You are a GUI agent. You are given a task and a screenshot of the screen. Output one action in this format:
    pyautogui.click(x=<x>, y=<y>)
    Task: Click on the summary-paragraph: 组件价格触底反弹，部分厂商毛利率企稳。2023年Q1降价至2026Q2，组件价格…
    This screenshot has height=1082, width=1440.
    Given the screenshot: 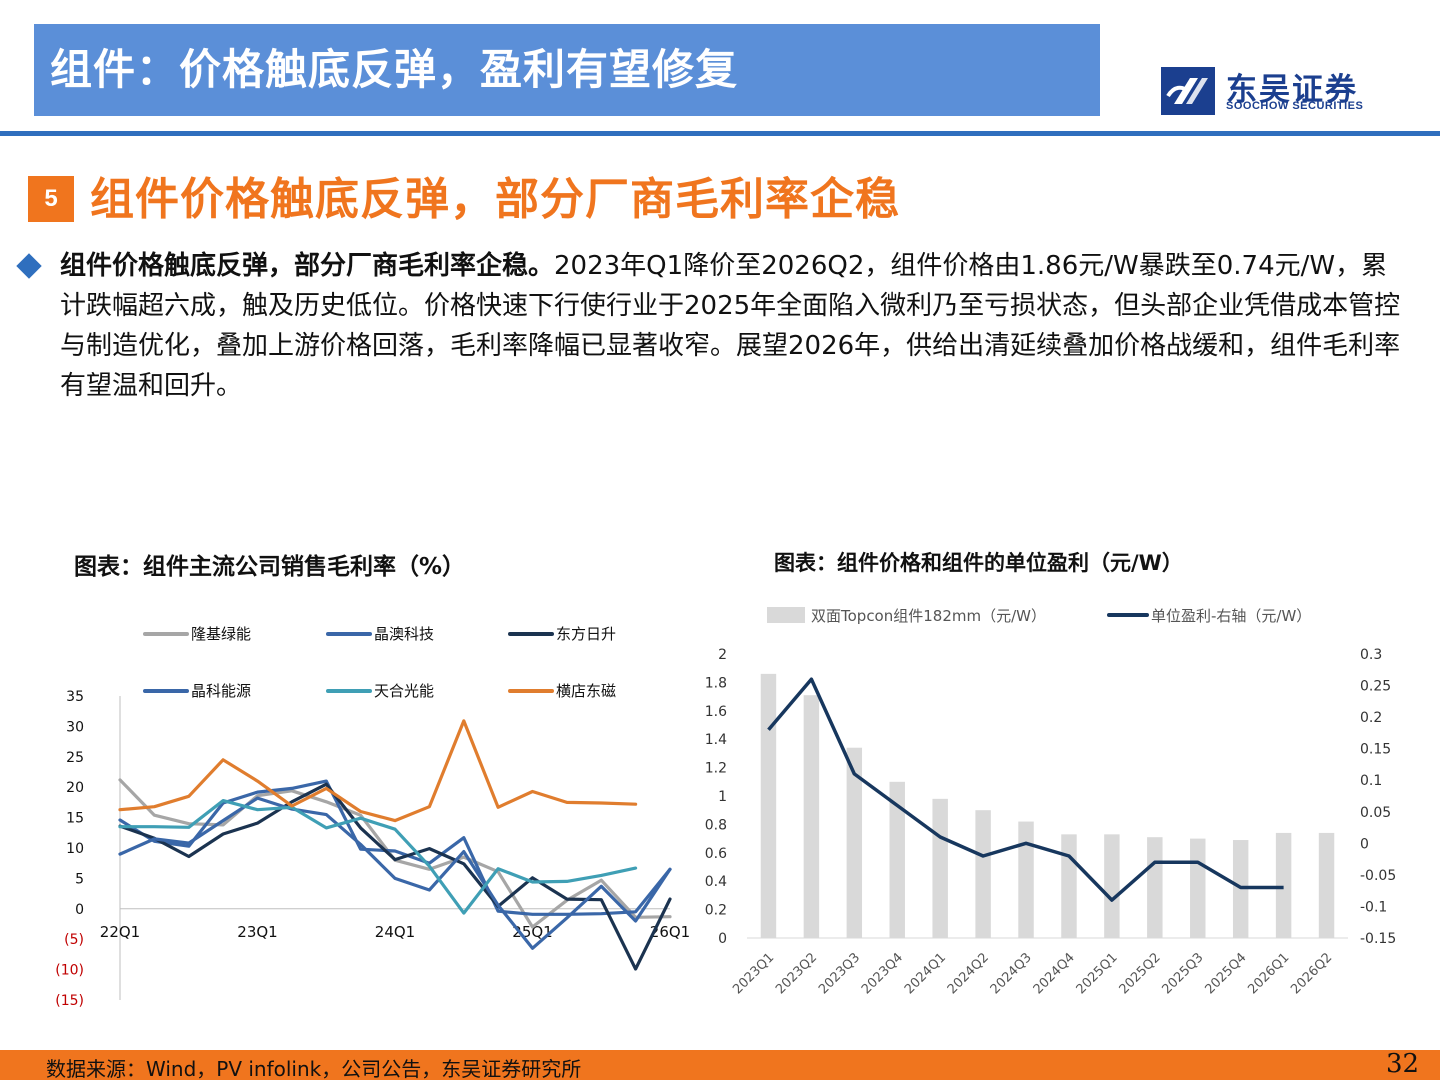 What is the action you would take?
    pyautogui.click(x=735, y=326)
    